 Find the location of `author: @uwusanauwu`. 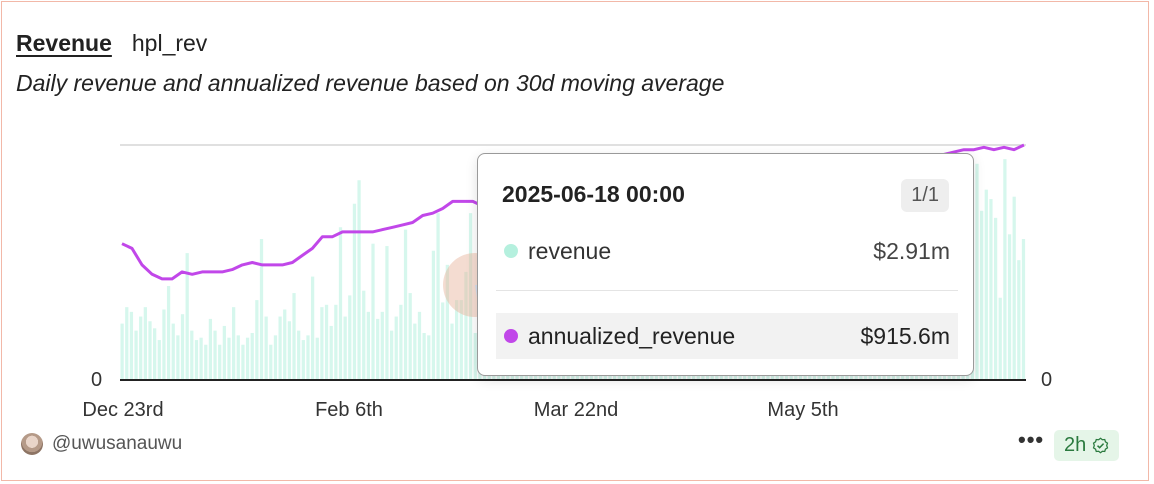

author: @uwusanauwu is located at coordinates (101, 444).